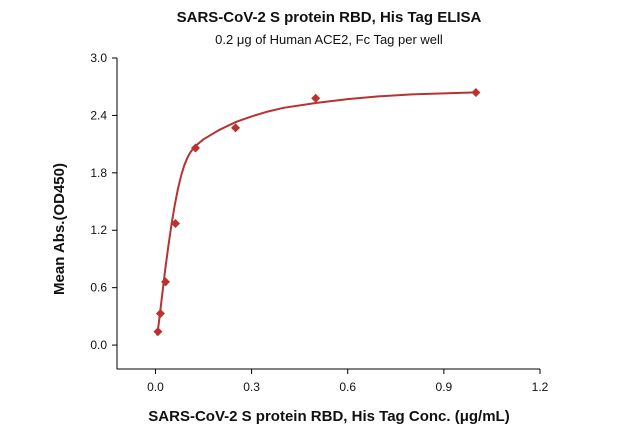 Image resolution: width=618 pixels, height=434 pixels. I want to click on x-tick-label: 1.2, so click(540, 387).